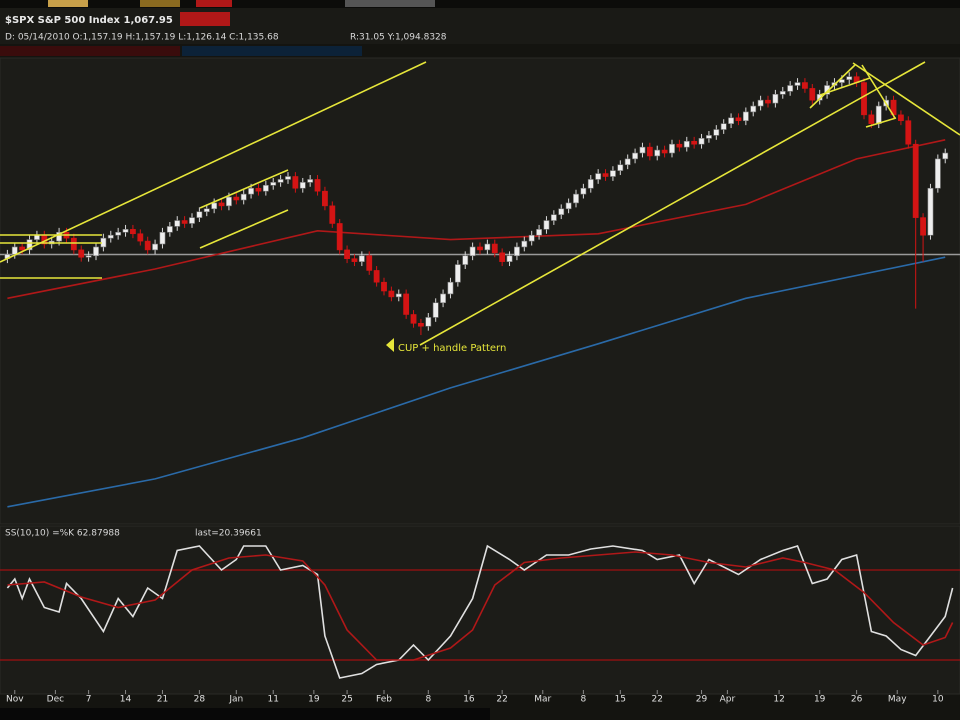 The height and width of the screenshot is (720, 960). What do you see at coordinates (55, 700) in the screenshot?
I see `x-tick-label: Dec` at bounding box center [55, 700].